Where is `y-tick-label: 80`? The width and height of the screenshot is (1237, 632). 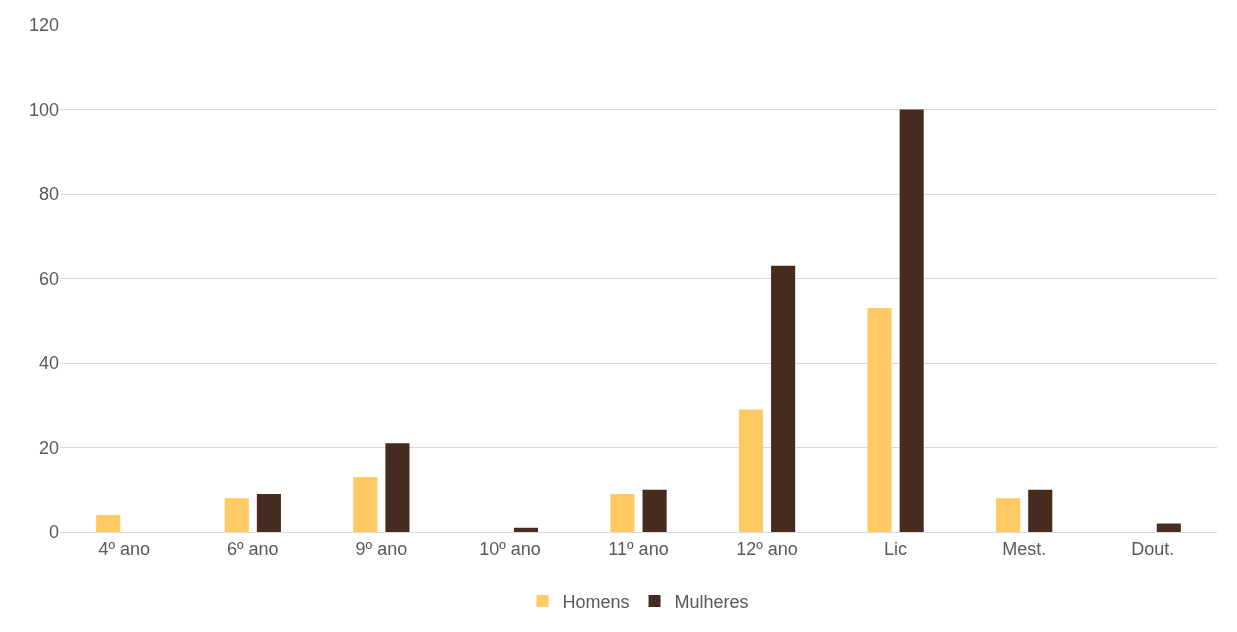
y-tick-label: 80 is located at coordinates (48, 194).